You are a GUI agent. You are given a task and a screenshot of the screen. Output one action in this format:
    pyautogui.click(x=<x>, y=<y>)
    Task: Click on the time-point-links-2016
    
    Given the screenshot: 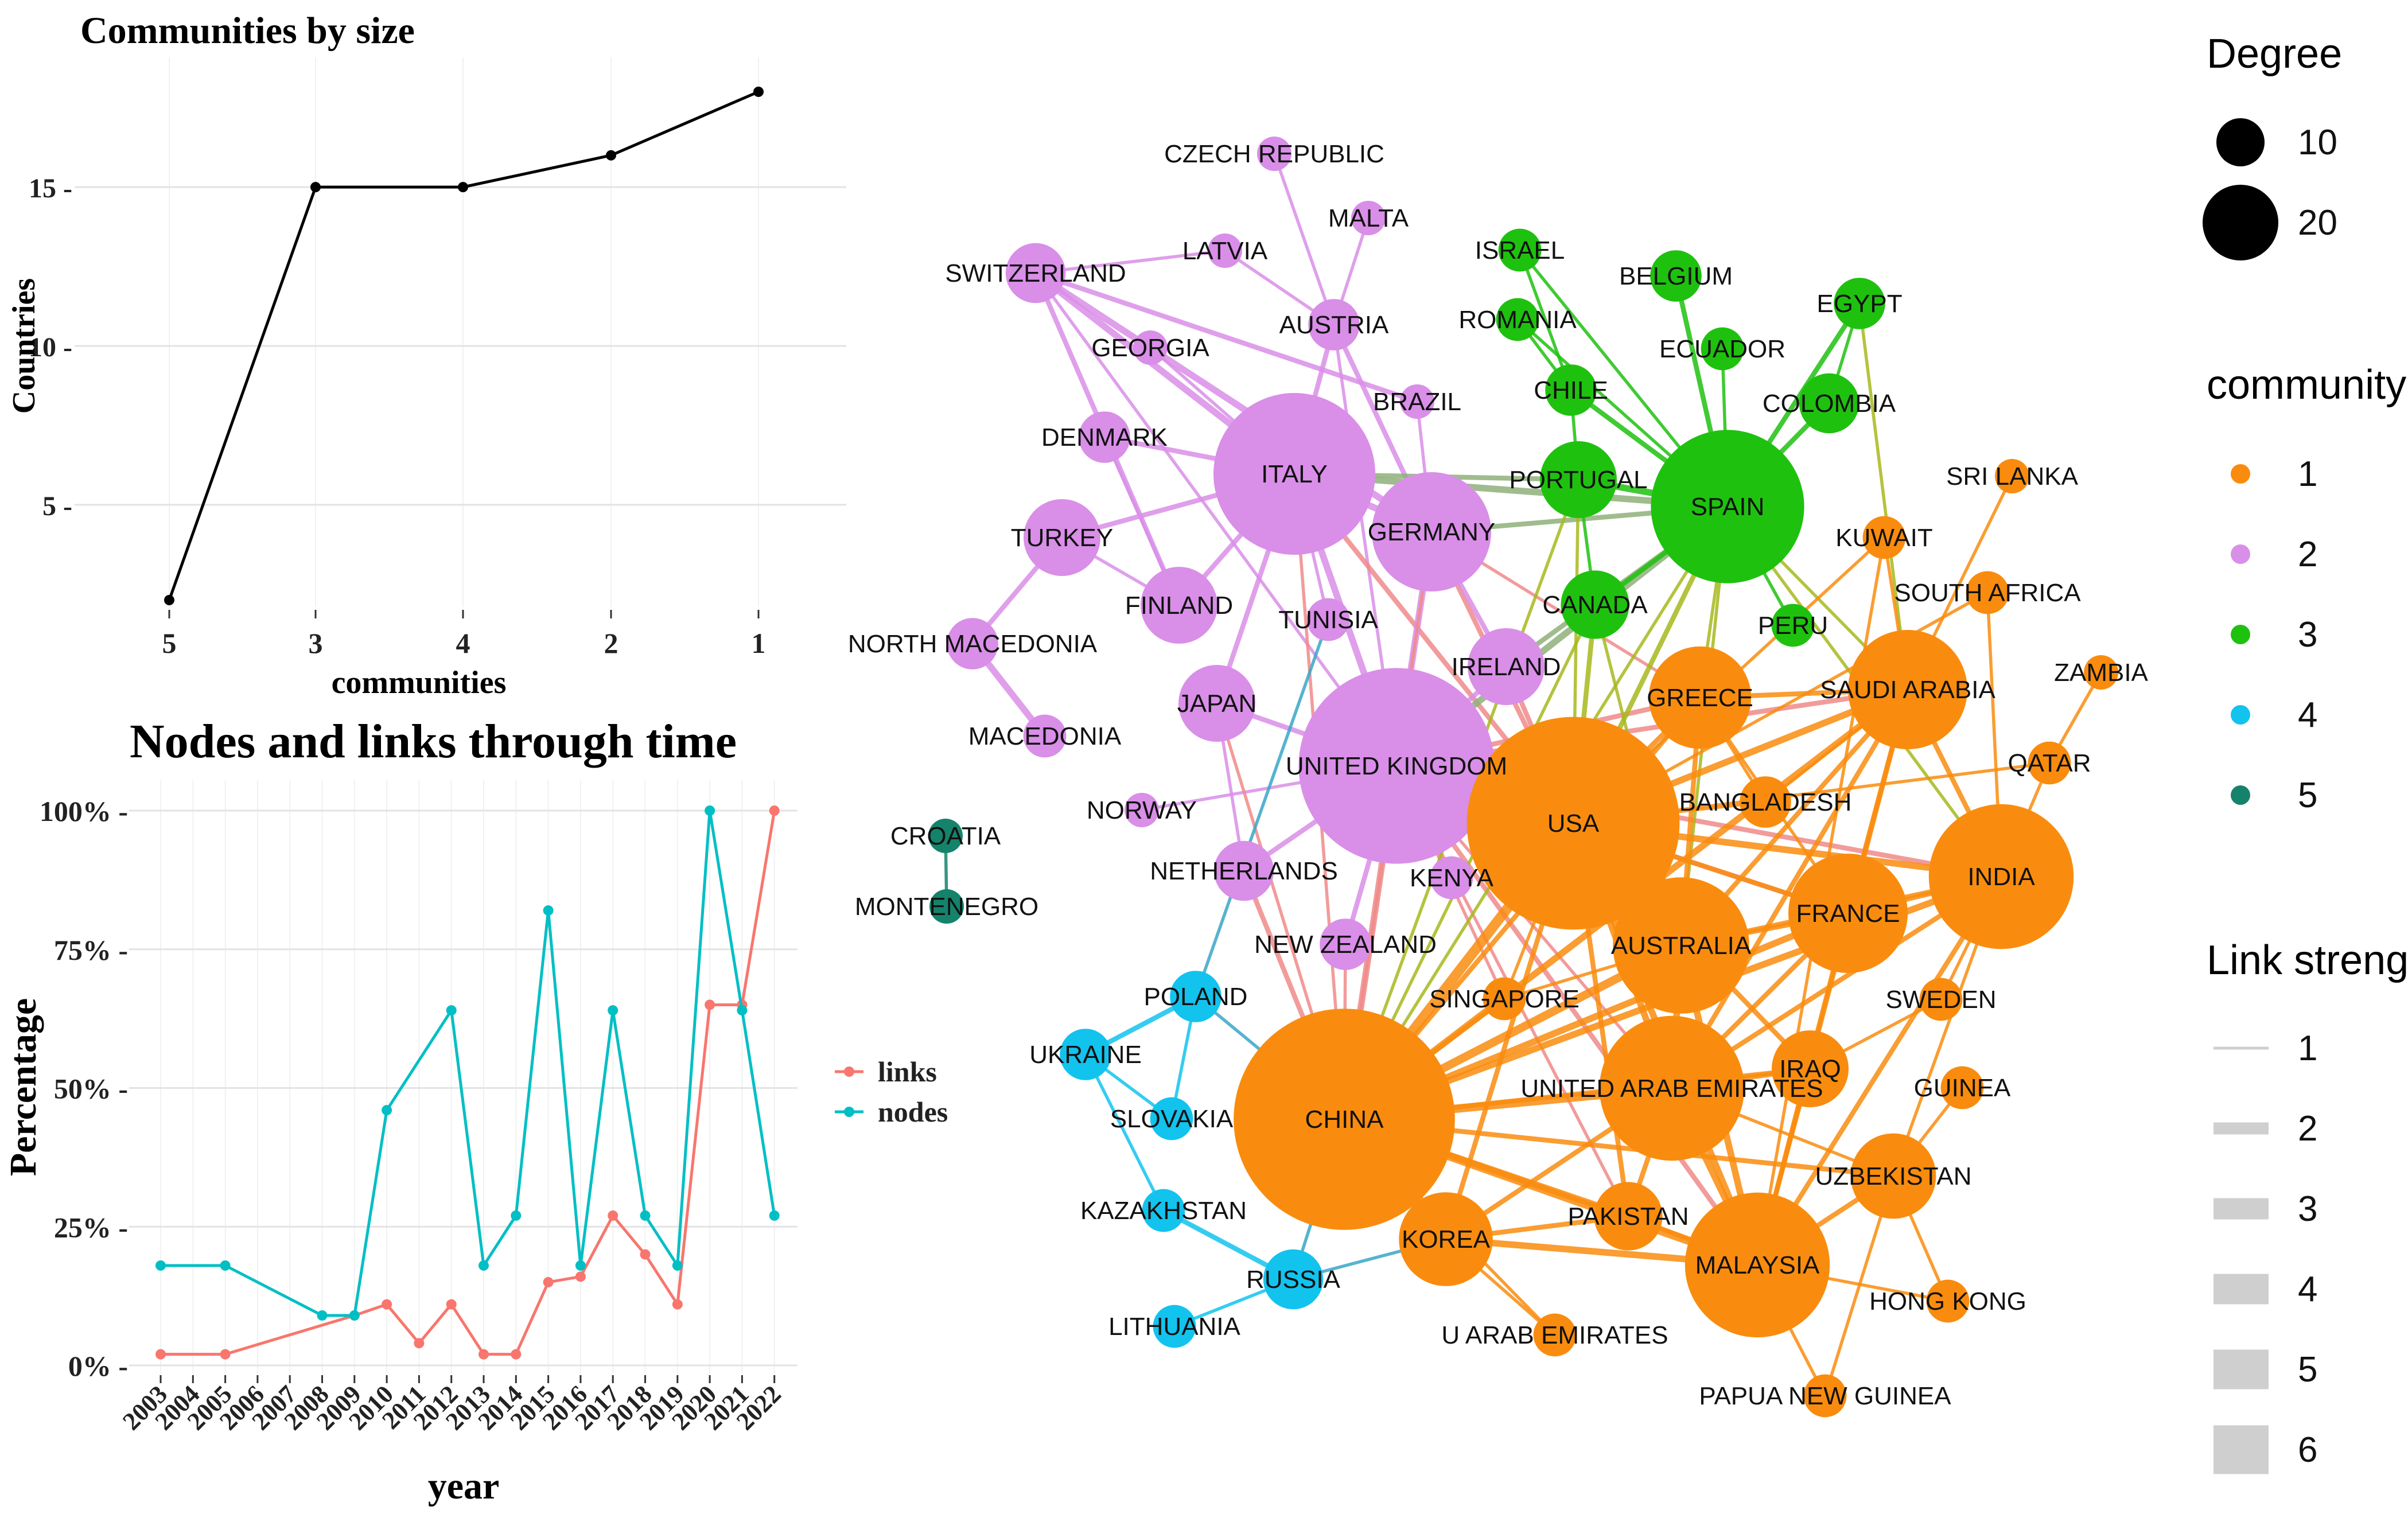 What is the action you would take?
    pyautogui.click(x=580, y=1276)
    